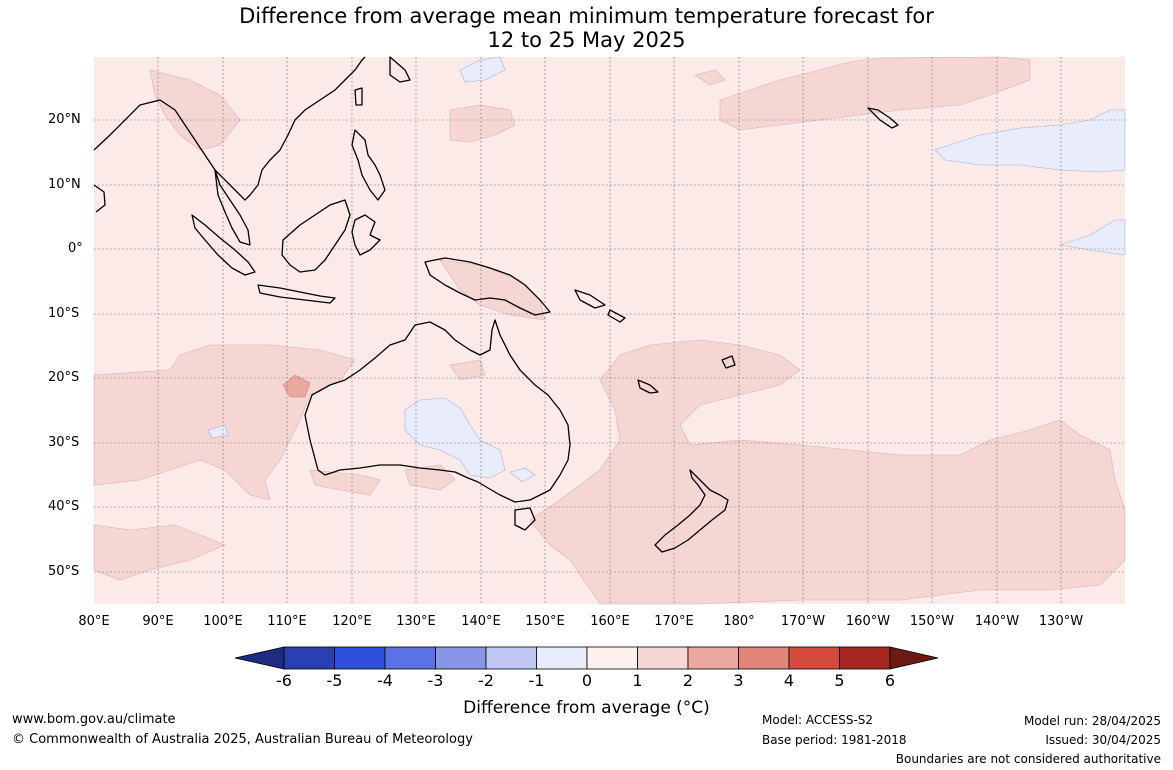  Describe the element at coordinates (932, 621) in the screenshot. I see `lon-label-150w: 150°W` at that location.